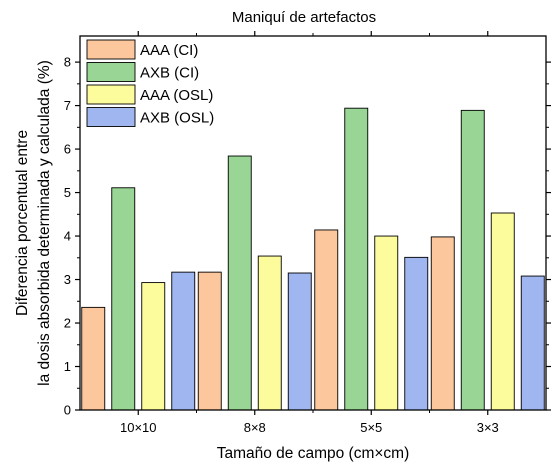 The width and height of the screenshot is (553, 476). What do you see at coordinates (67, 366) in the screenshot?
I see `y-tick-label: 1` at bounding box center [67, 366].